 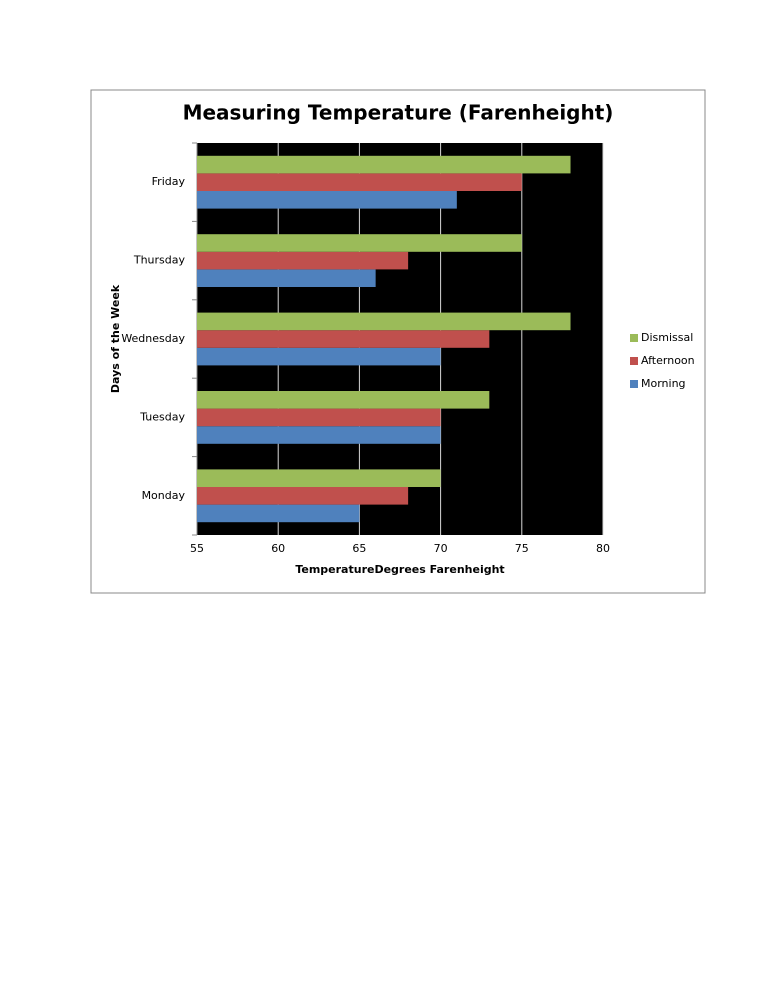 What do you see at coordinates (169, 181) in the screenshot?
I see `y-tick-label: Friday` at bounding box center [169, 181].